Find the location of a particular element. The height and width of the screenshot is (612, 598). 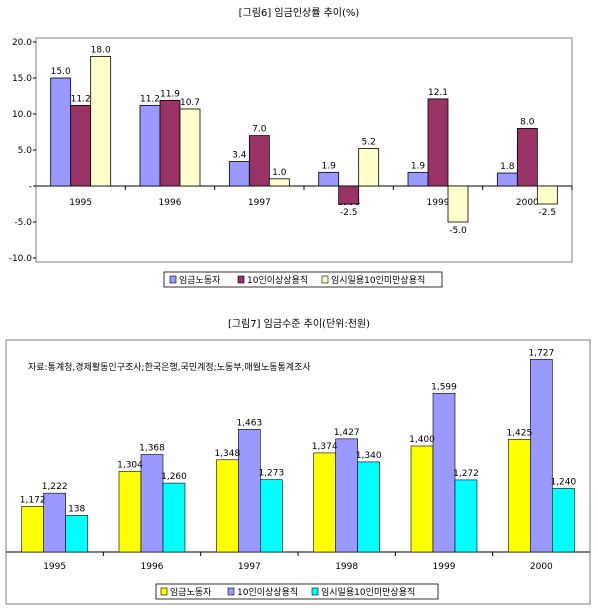

data-label: 1,374 is located at coordinates (325, 447).